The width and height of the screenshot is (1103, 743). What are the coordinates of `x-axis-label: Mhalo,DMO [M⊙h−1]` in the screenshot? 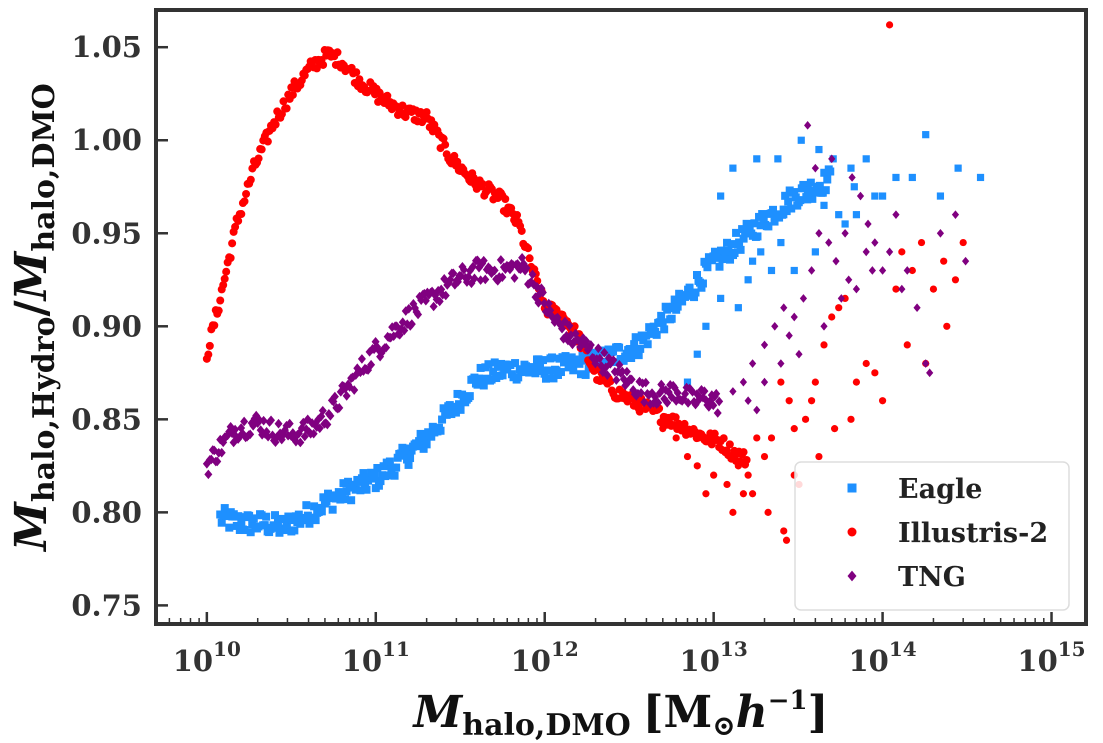 It's located at (620, 714).